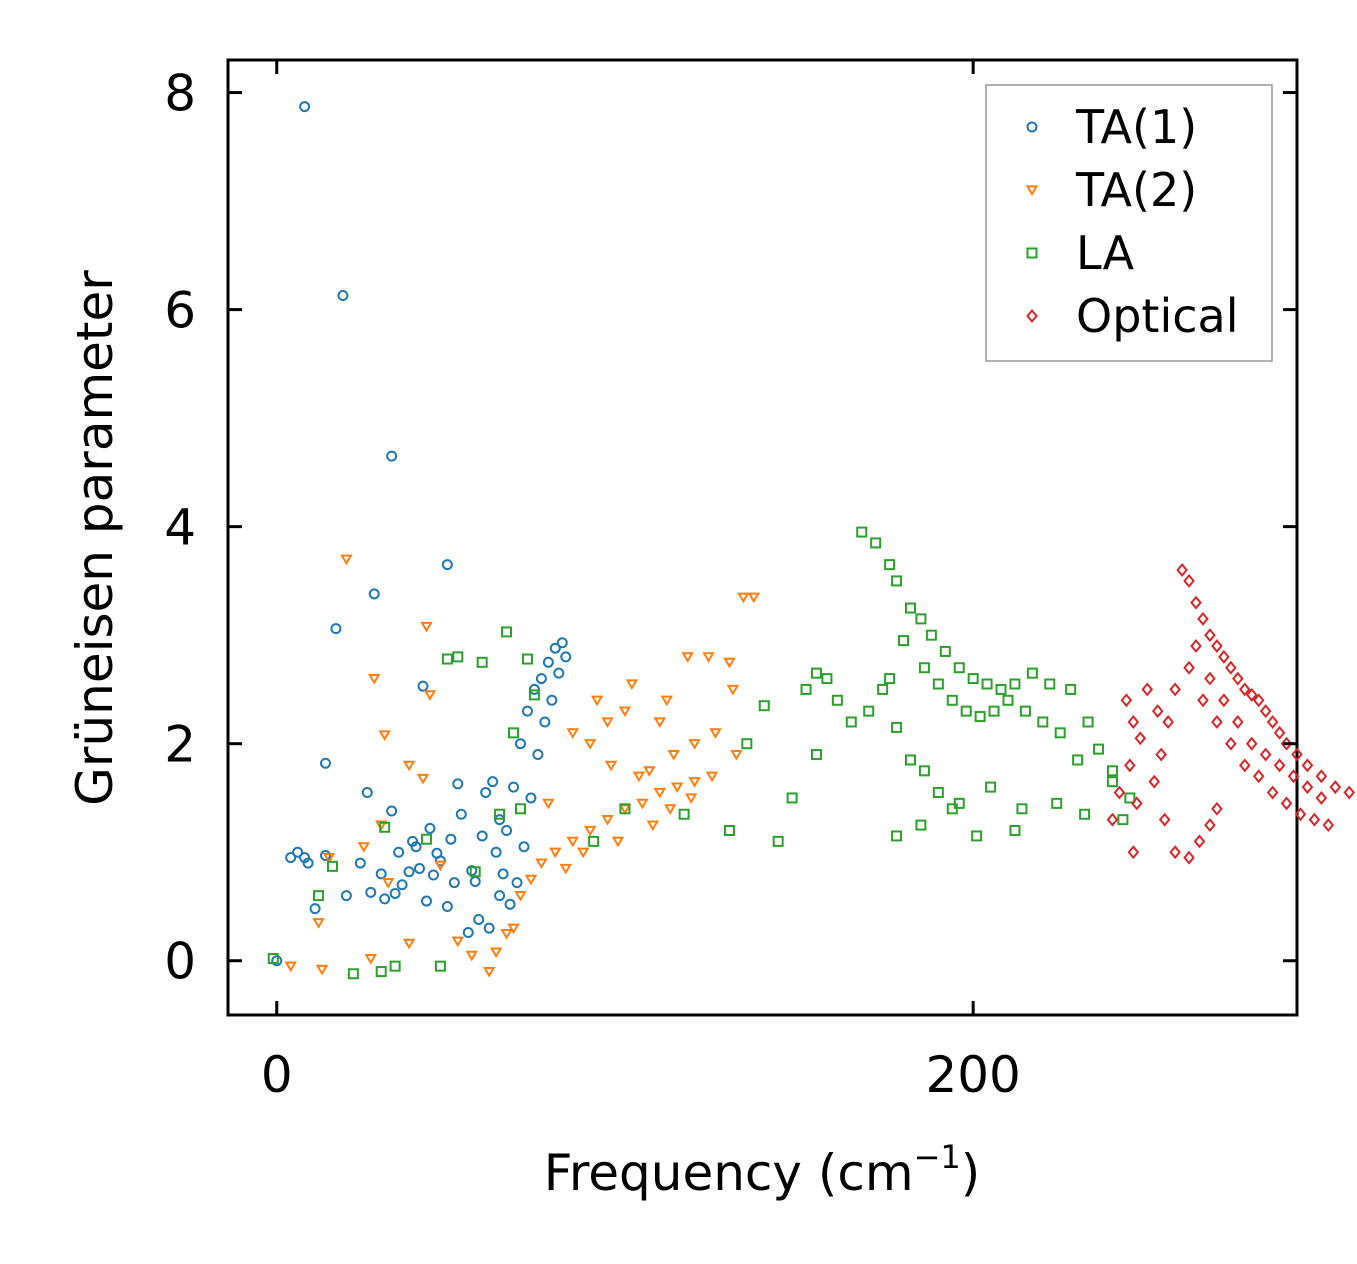 Image resolution: width=1357 pixels, height=1264 pixels. I want to click on y-tick-label: 2, so click(180, 745).